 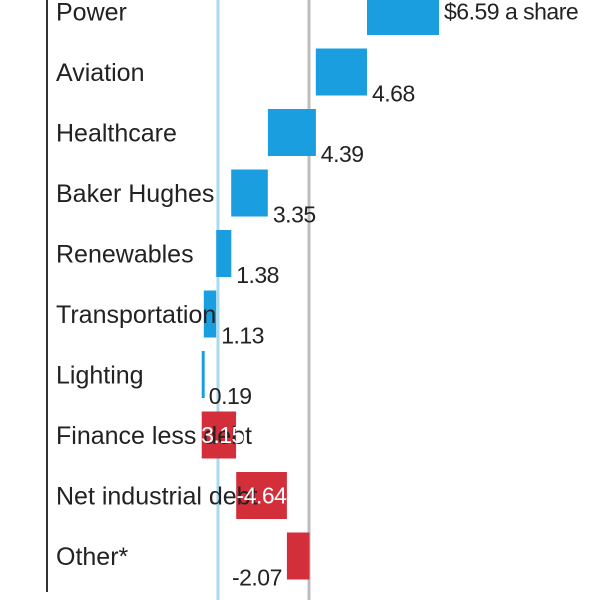 What do you see at coordinates (100, 376) in the screenshot?
I see `category-label-lighting: Lighting` at bounding box center [100, 376].